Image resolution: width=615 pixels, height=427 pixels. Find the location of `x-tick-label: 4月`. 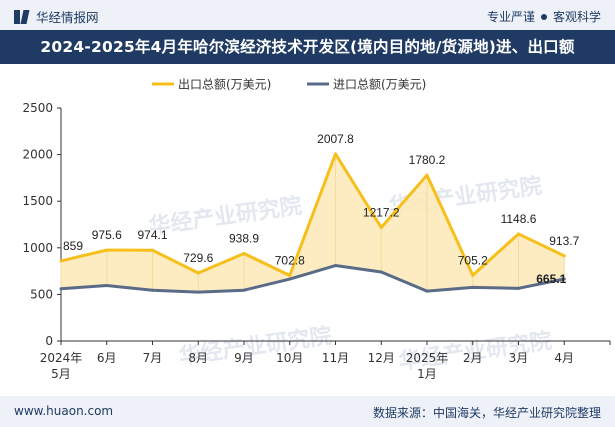

x-tick-label: 4月 is located at coordinates (564, 358).